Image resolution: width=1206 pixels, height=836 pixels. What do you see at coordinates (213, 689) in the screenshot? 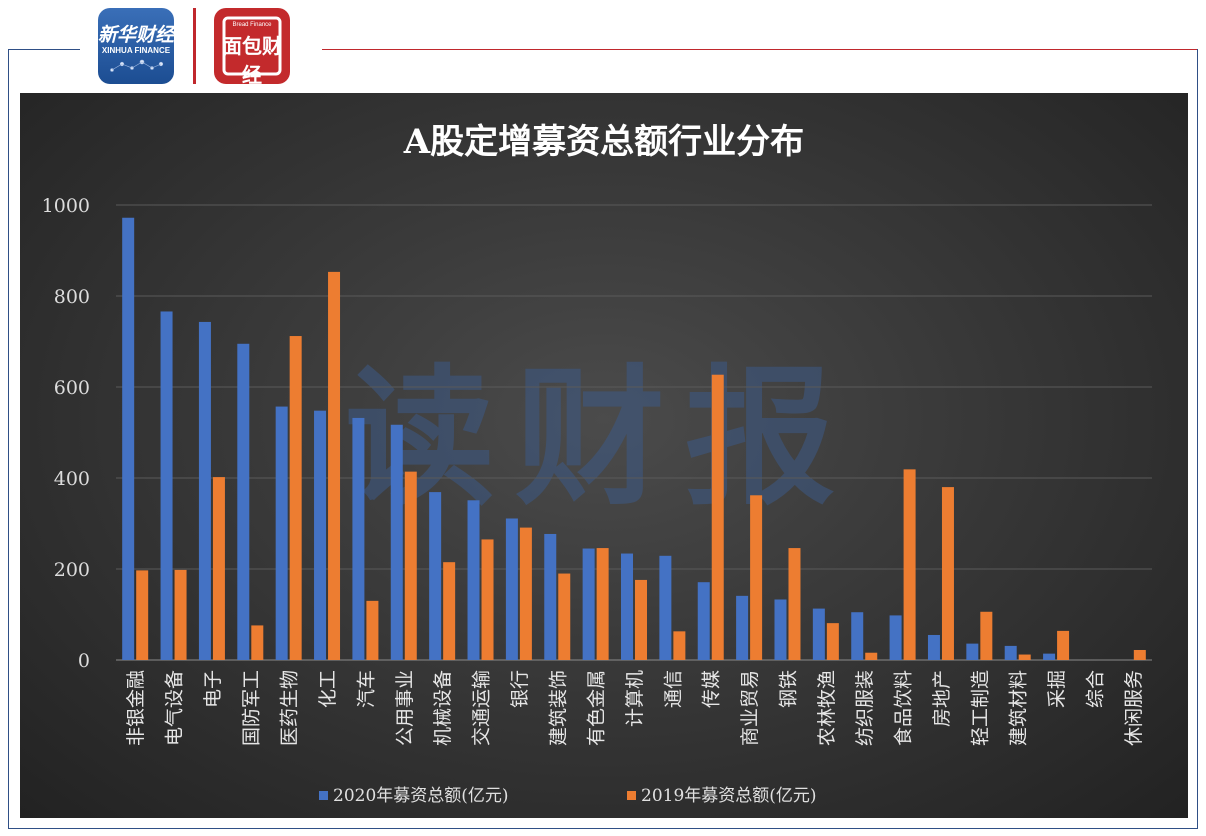
I see `x-tick-label: 电子` at bounding box center [213, 689].